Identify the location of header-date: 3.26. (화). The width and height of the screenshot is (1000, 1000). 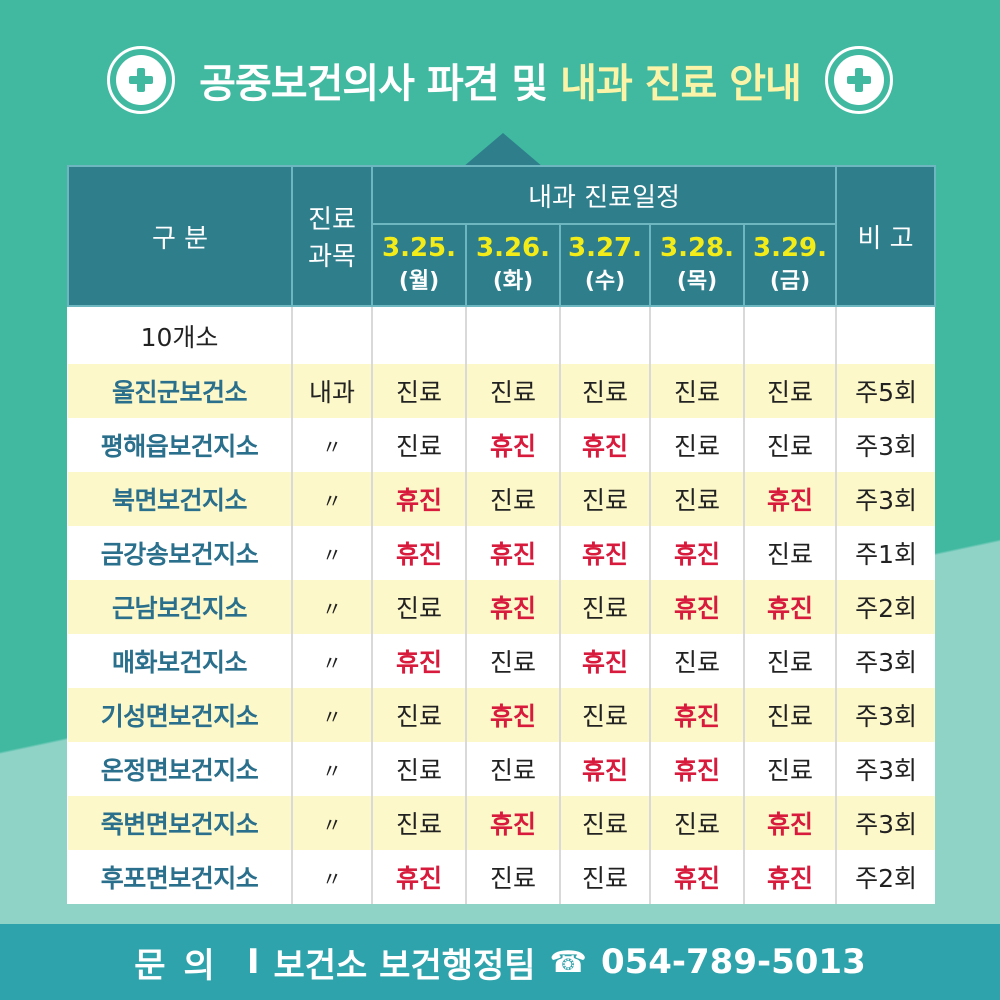
(513, 265).